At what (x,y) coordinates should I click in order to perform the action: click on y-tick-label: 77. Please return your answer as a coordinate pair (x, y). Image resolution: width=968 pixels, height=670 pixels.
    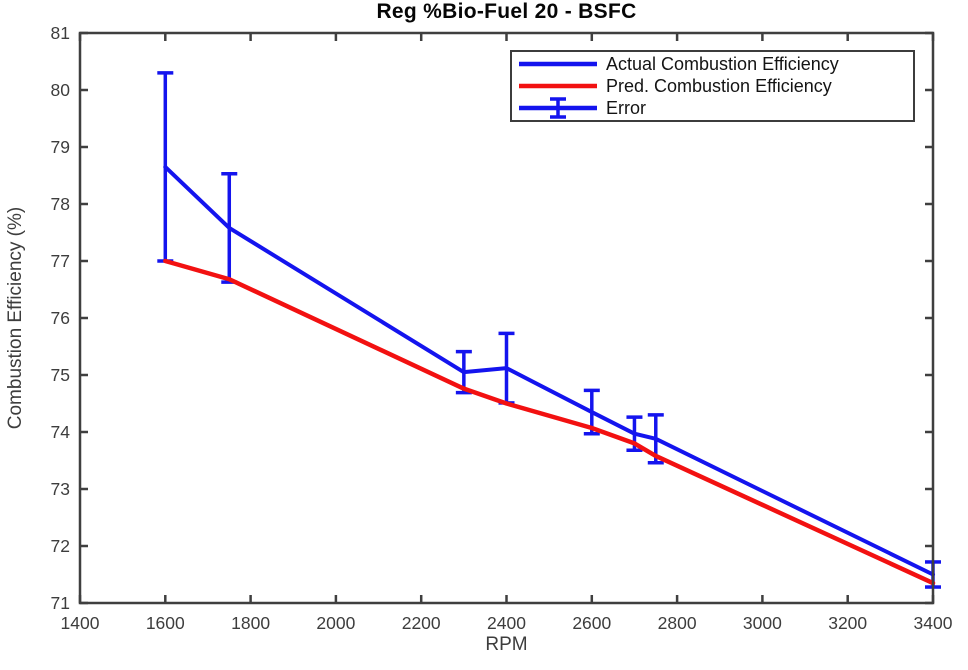
    Looking at the image, I should click on (60, 261).